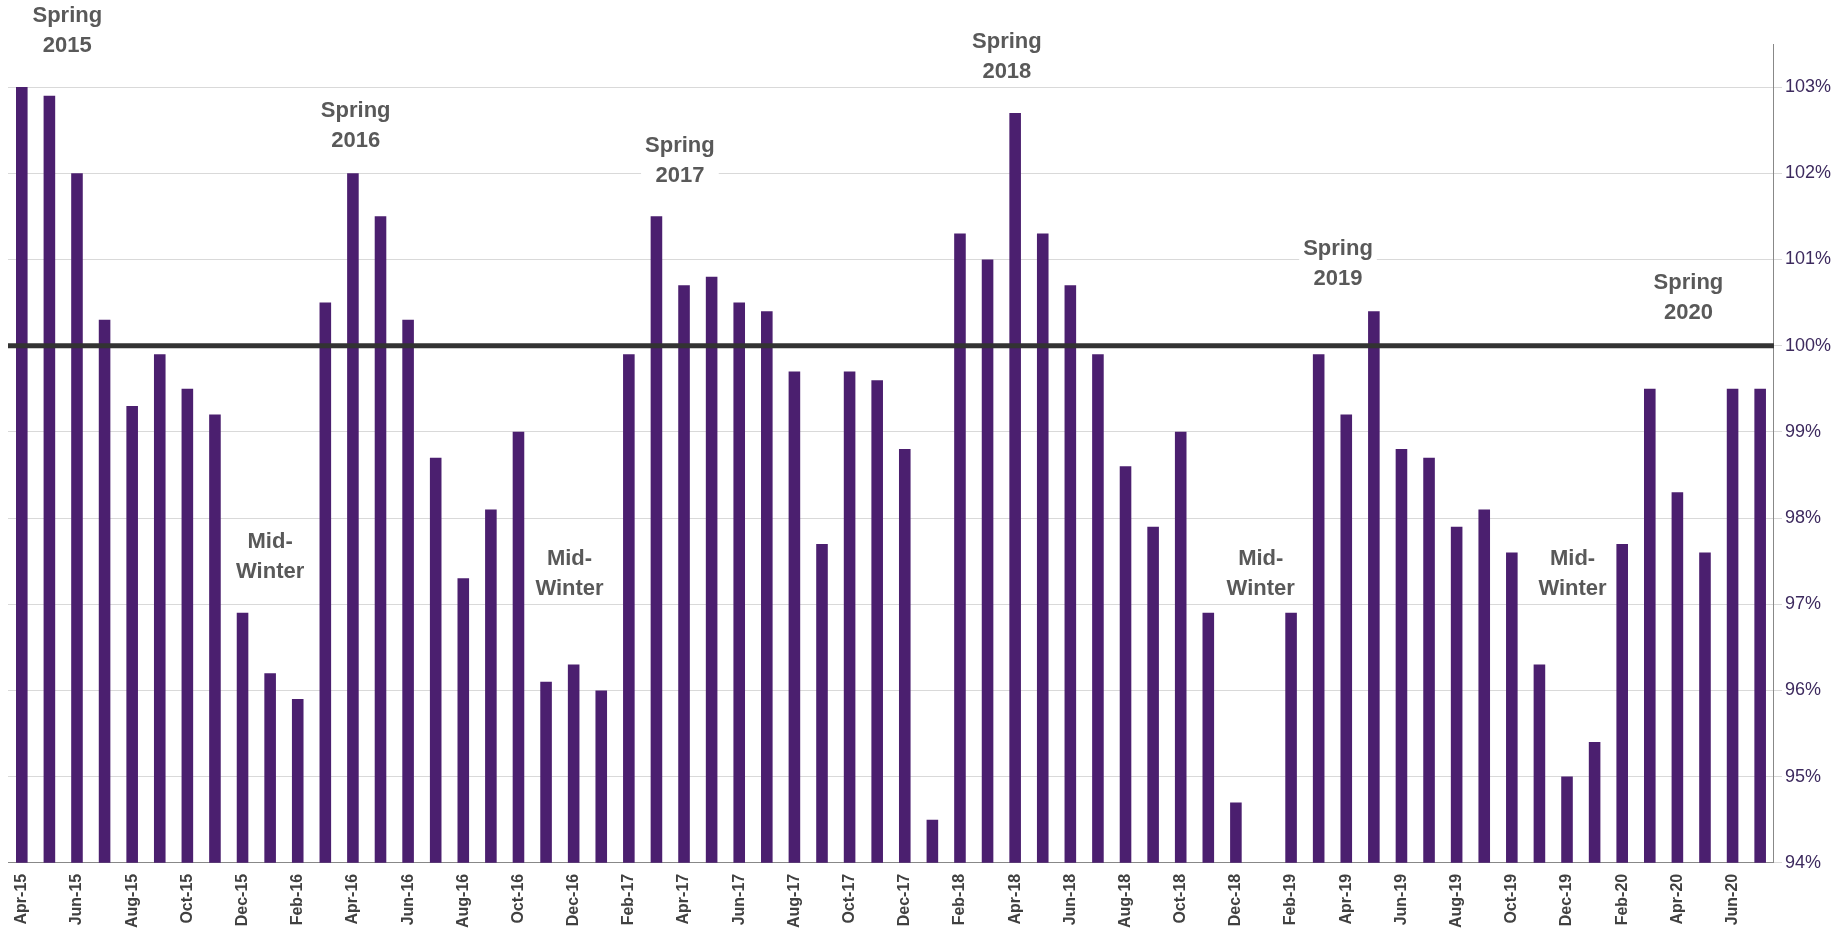 This screenshot has width=1844, height=935. Describe the element at coordinates (1676, 899) in the screenshot. I see `x-tick-label: Apr-20` at that location.